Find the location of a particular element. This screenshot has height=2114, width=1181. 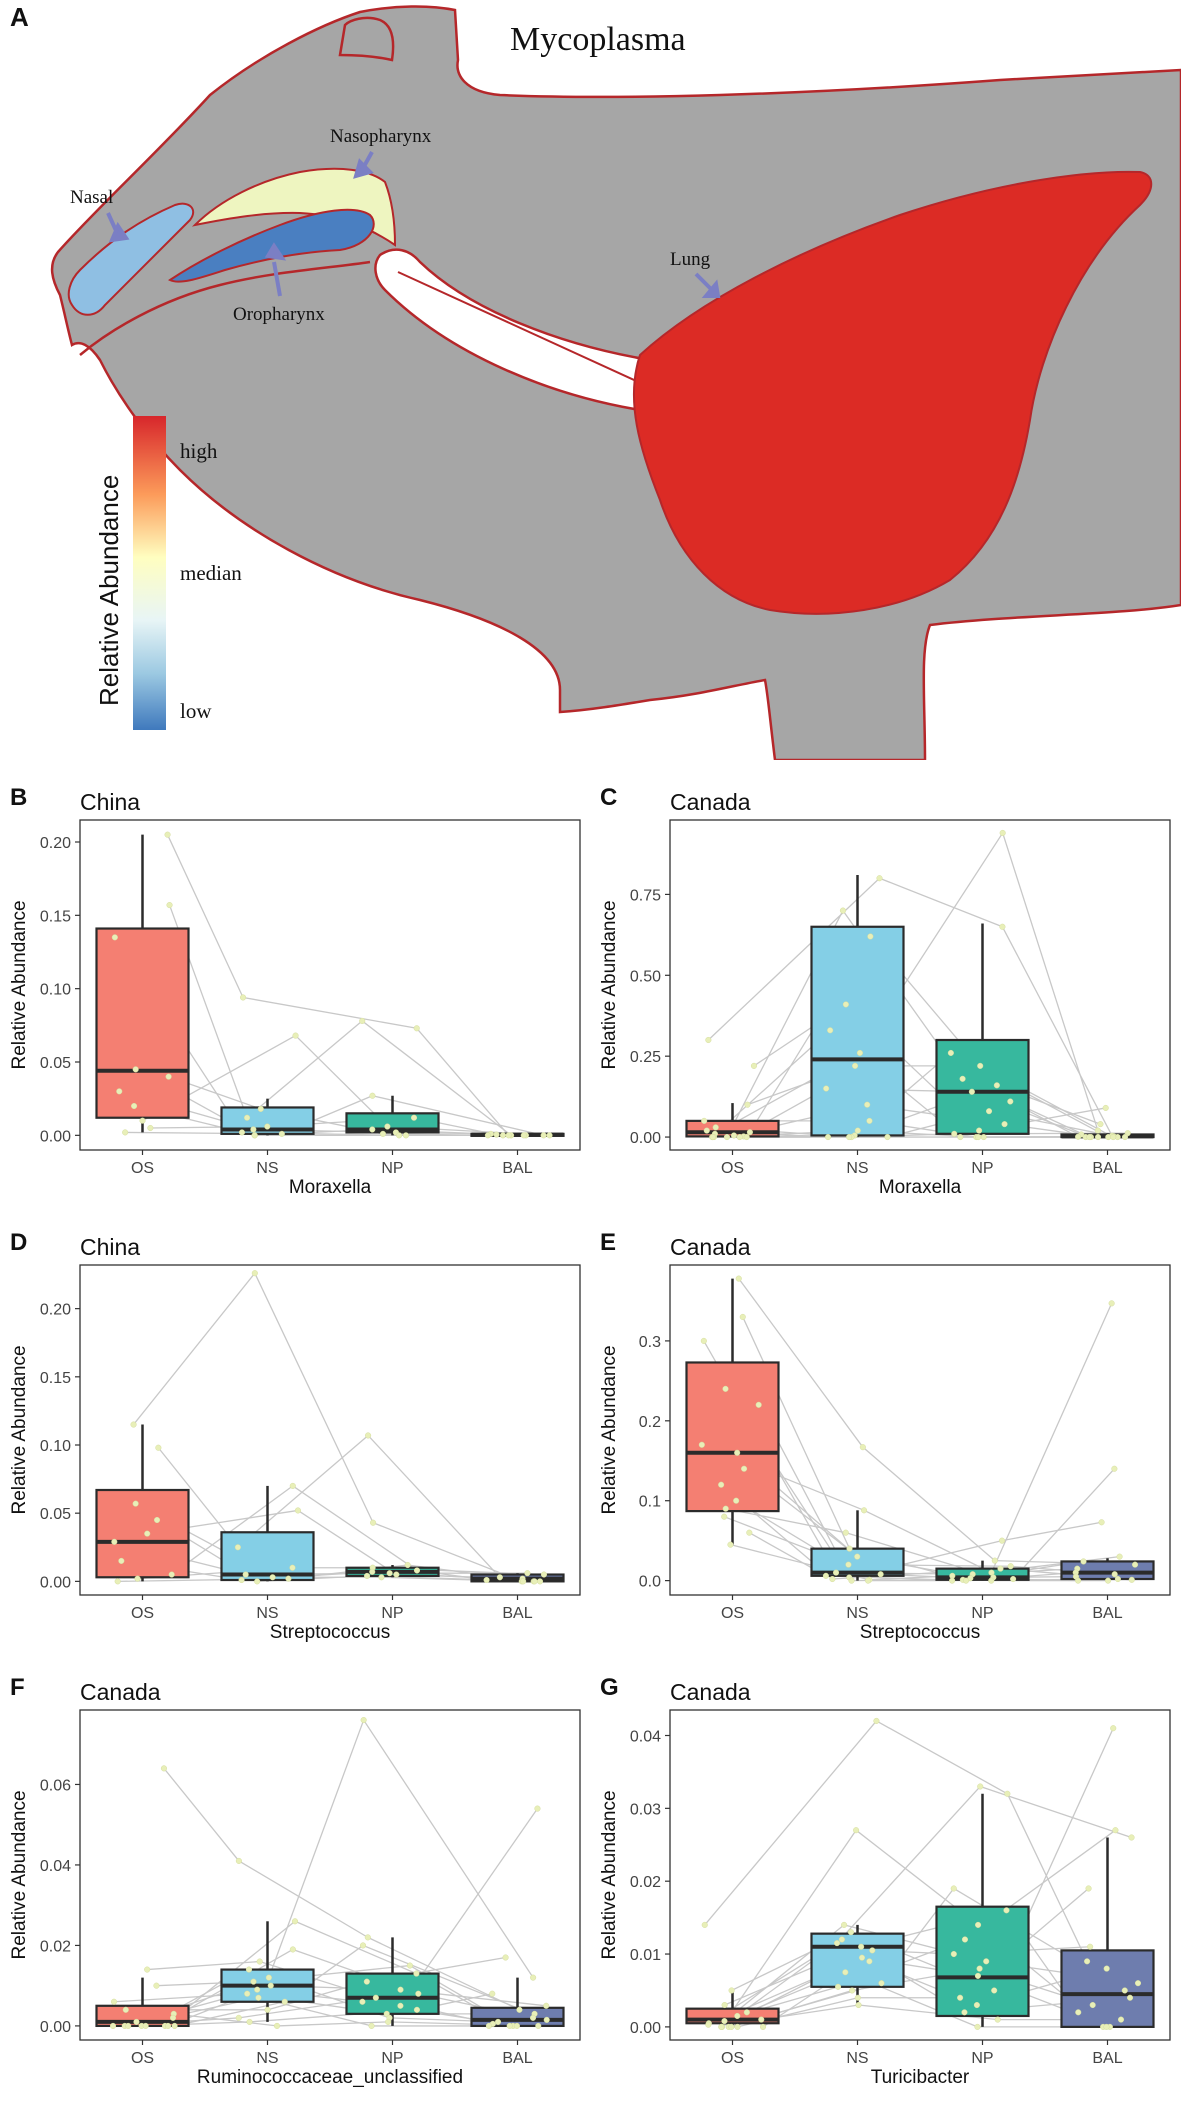

label-nasal: Nasal is located at coordinates (91, 197).